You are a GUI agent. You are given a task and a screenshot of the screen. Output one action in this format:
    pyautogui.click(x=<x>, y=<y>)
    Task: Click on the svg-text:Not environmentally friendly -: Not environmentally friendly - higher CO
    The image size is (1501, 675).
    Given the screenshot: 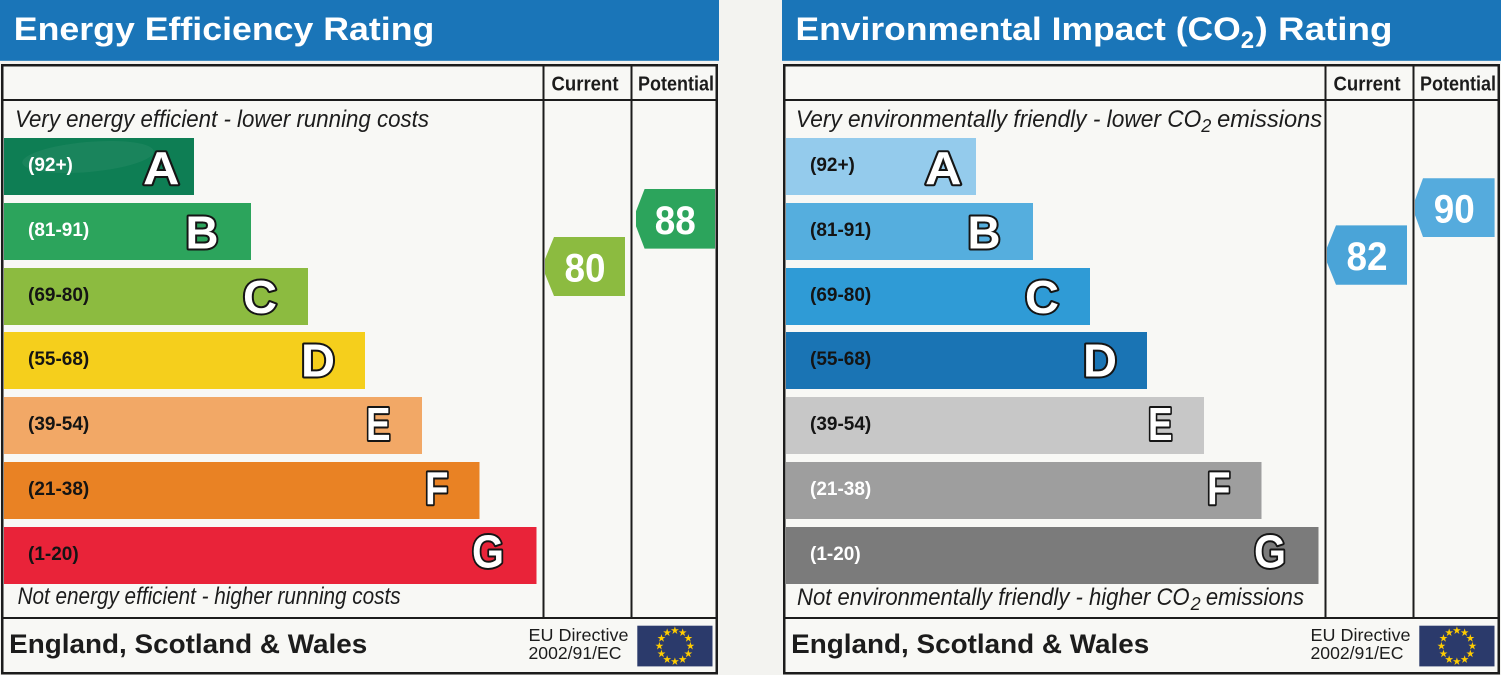 What is the action you would take?
    pyautogui.click(x=993, y=597)
    